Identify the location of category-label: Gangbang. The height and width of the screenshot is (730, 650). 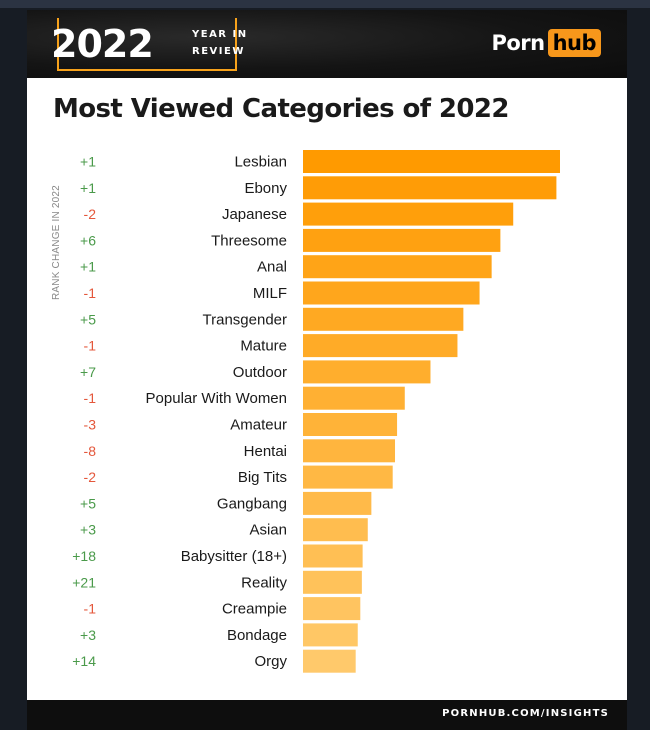
(252, 503).